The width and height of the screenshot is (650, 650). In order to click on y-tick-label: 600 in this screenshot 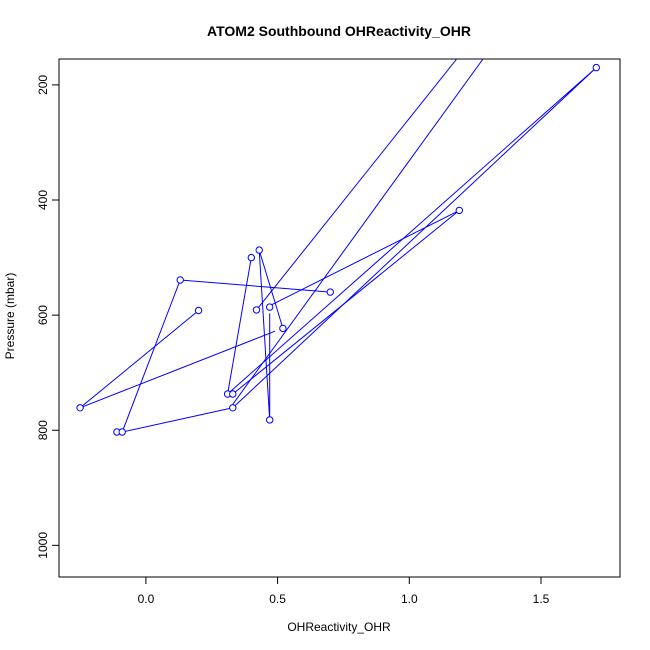, I will do `click(43, 315)`.